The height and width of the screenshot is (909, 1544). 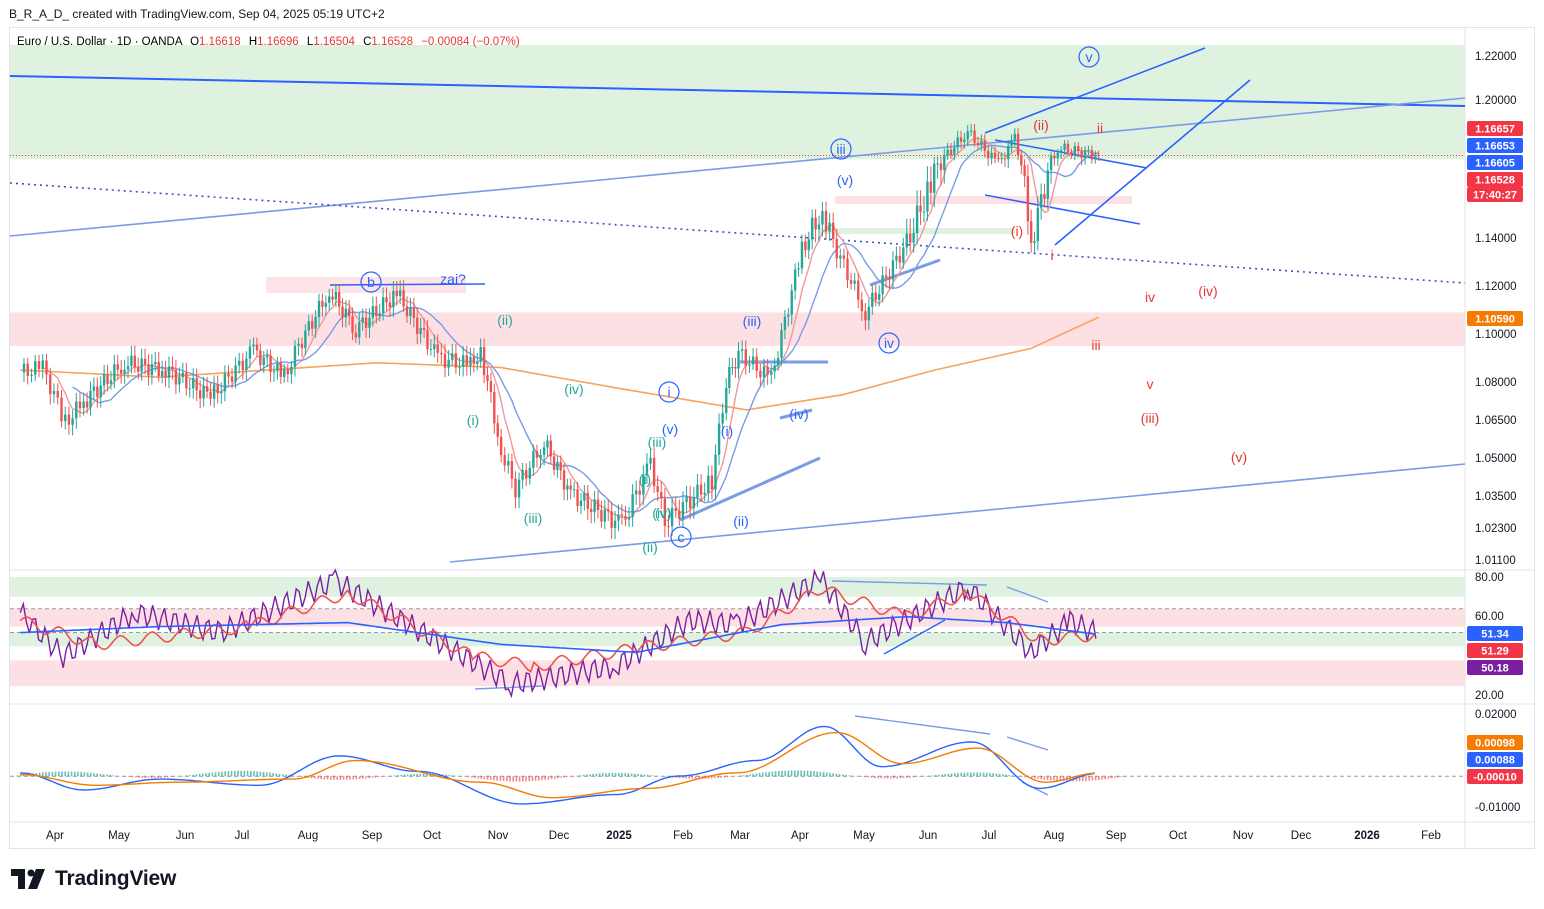 I want to click on price-badge-5: 1.10590, so click(x=1495, y=320).